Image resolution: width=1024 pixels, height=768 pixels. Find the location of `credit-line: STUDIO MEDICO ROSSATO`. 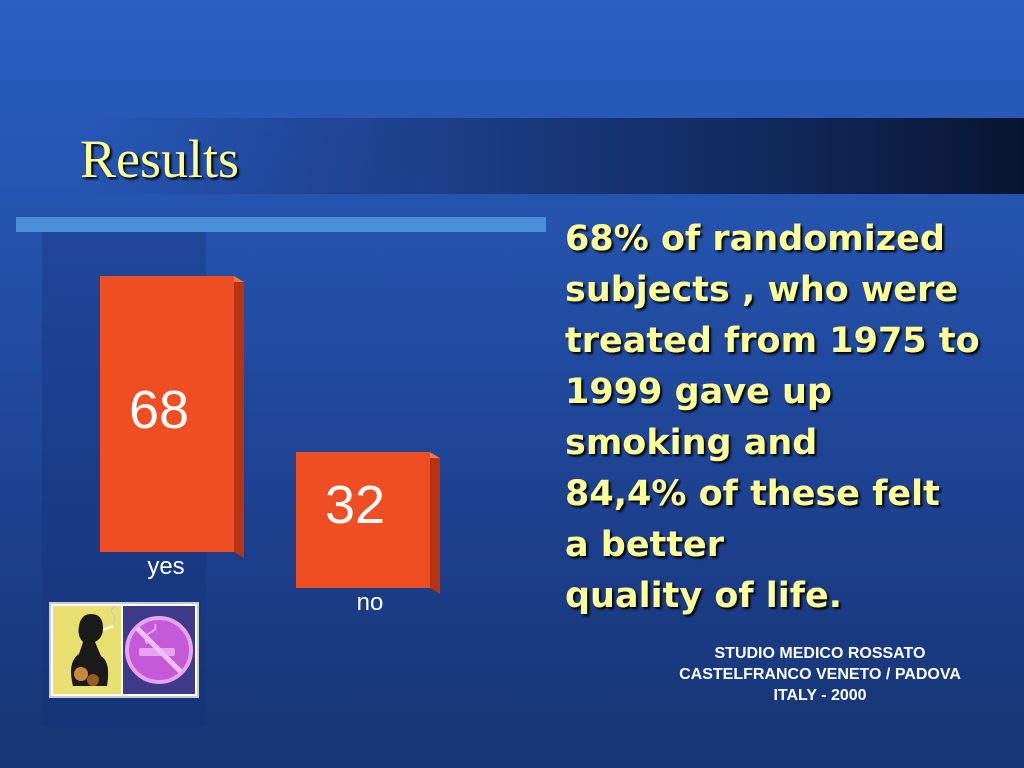

credit-line: STUDIO MEDICO ROSSATO is located at coordinates (820, 653).